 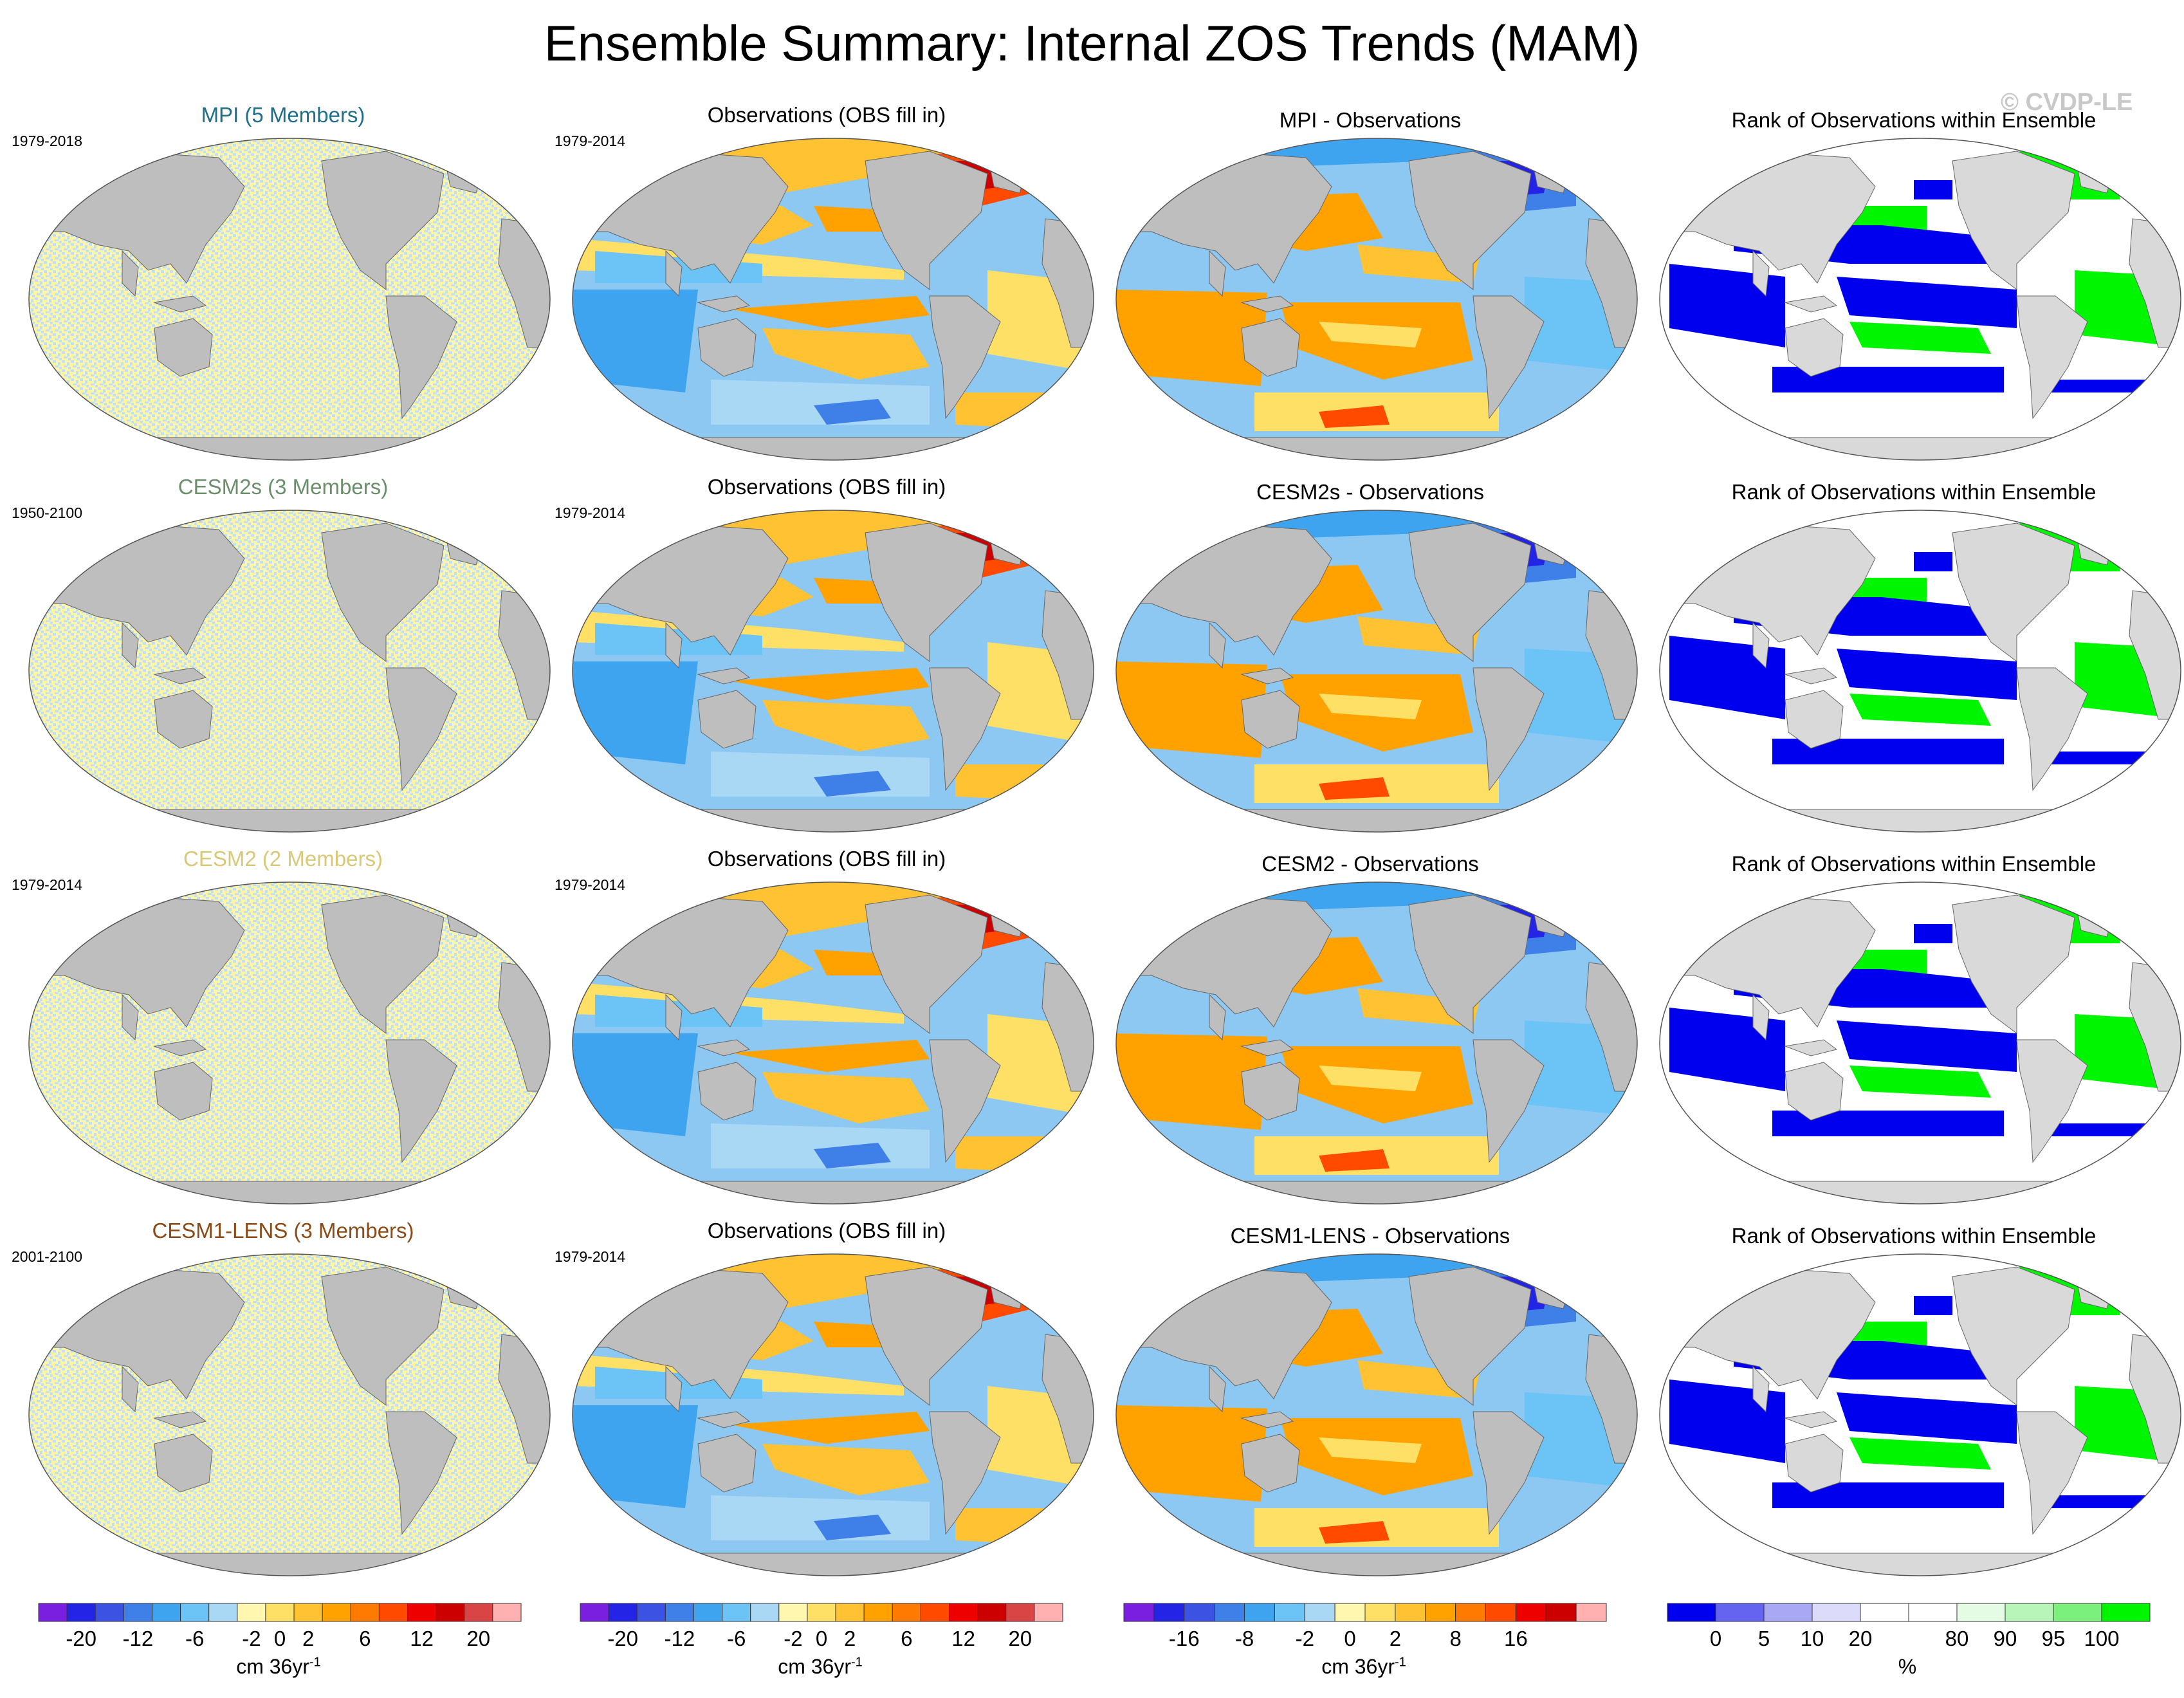 What do you see at coordinates (822, 1626) in the screenshot?
I see `colorbar-trend: -20 -12 -6 -2 0 2 6 12 20` at bounding box center [822, 1626].